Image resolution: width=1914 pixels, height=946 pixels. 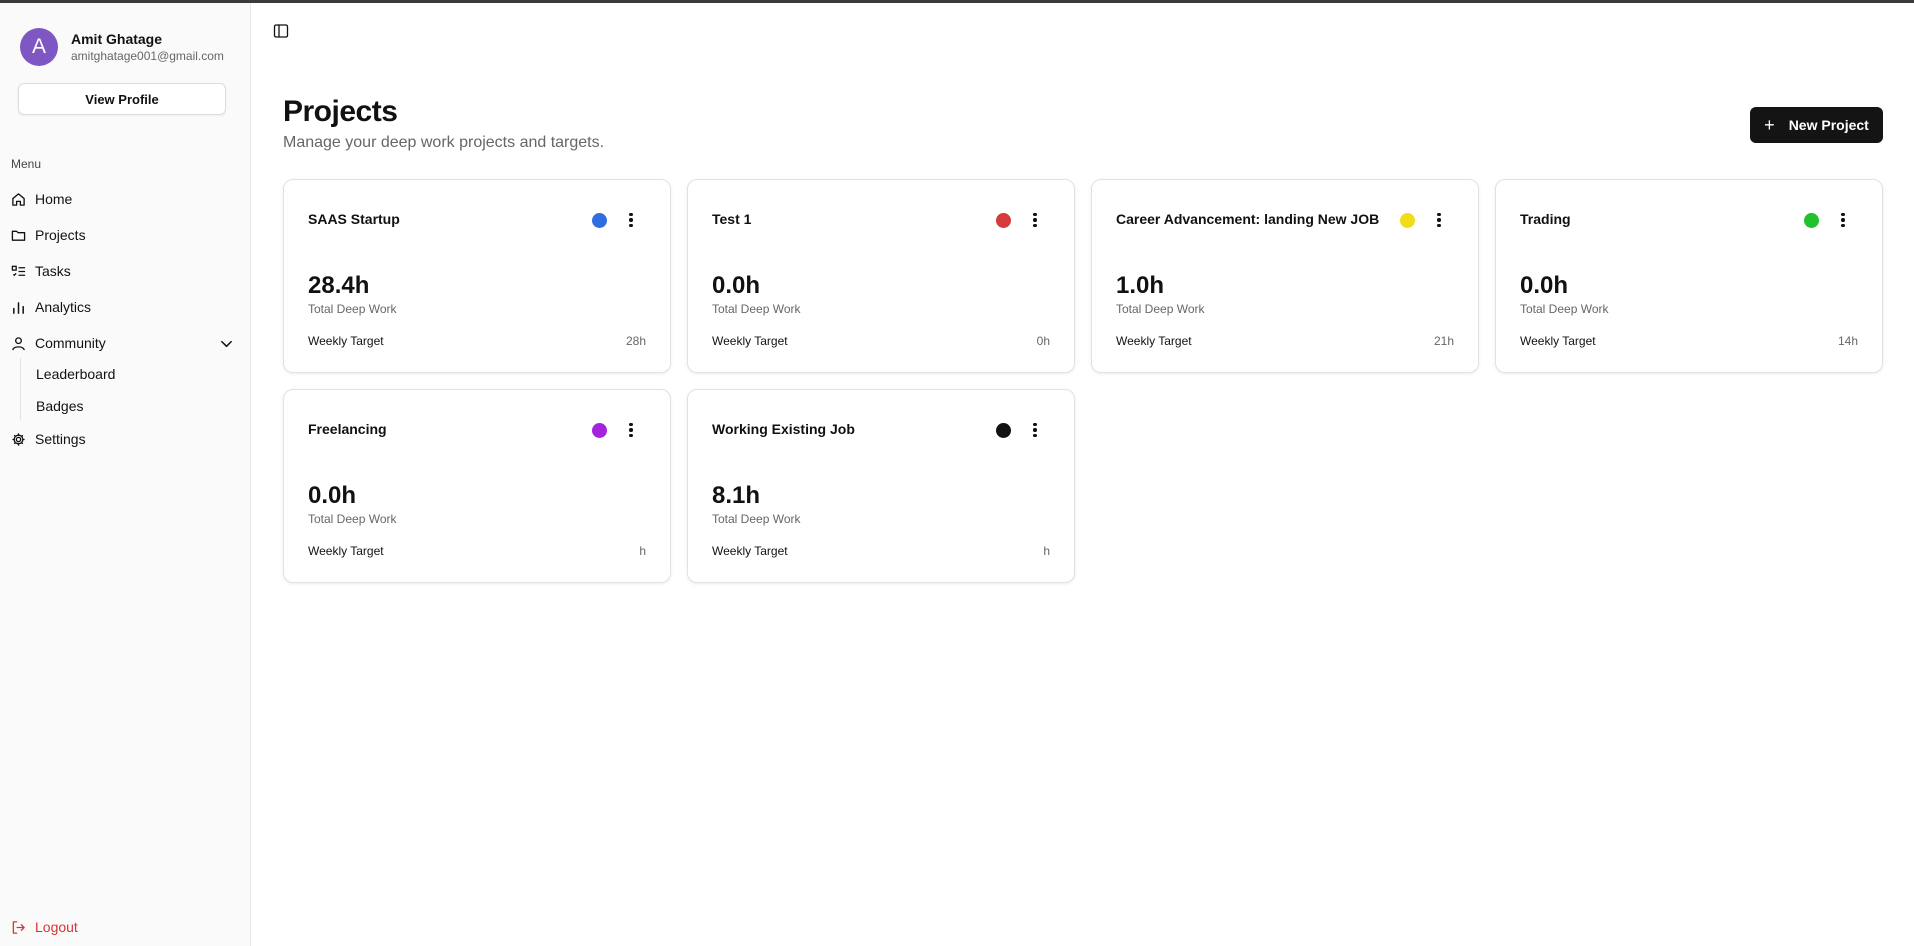 I want to click on user-profile: A Amit Ghatage amitghatage001@gmail.com, so click(x=122, y=47).